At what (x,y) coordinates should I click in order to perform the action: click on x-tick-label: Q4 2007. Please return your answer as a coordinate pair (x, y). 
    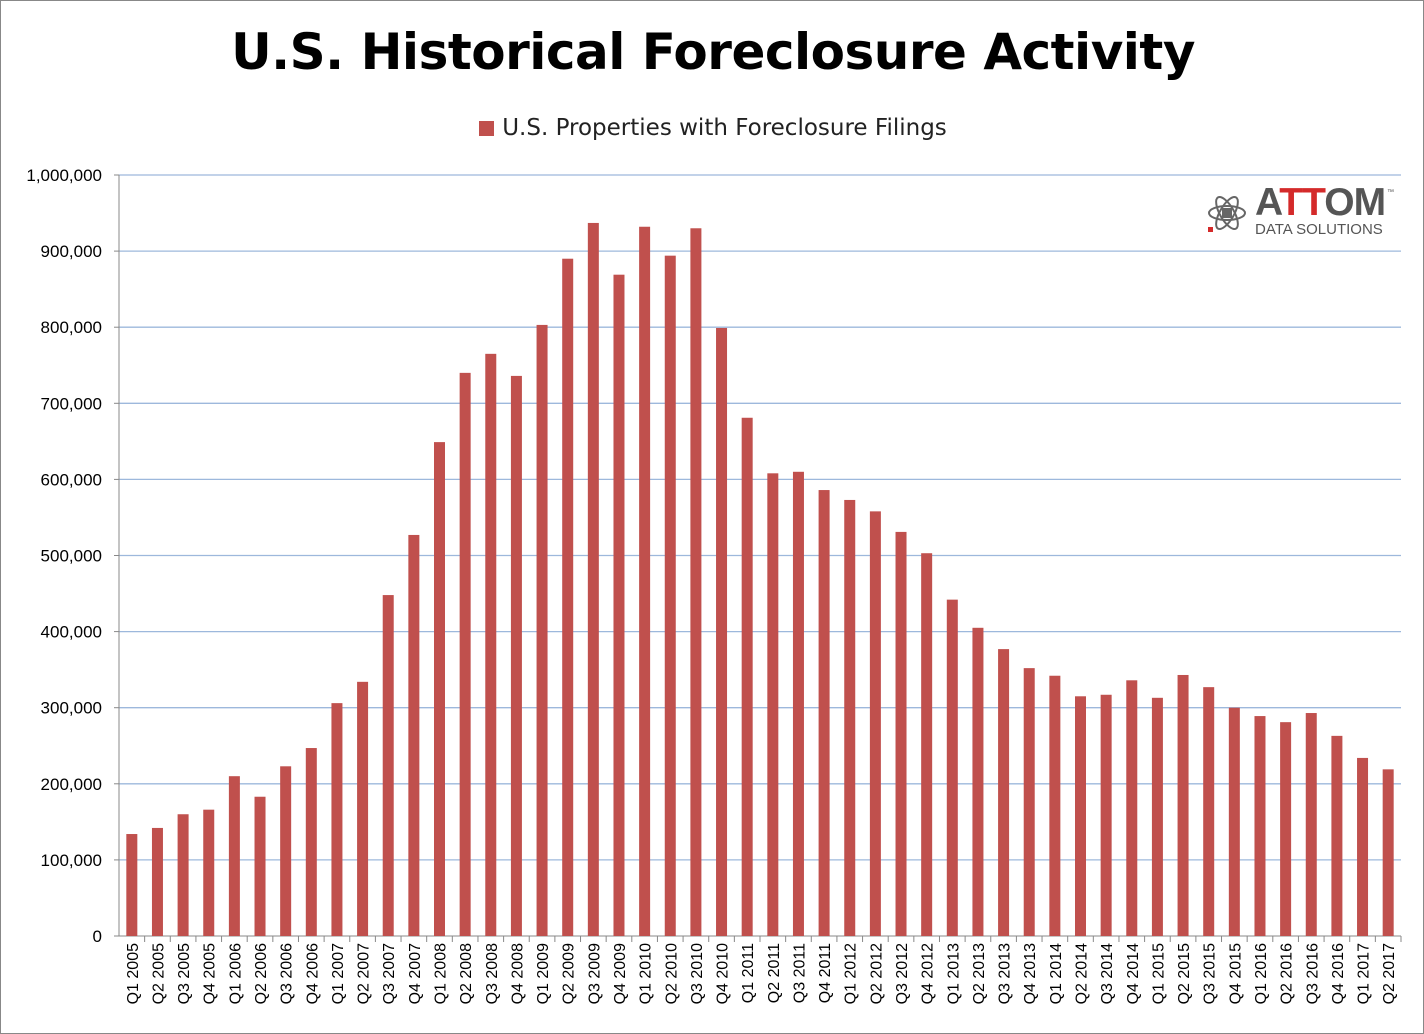
    Looking at the image, I should click on (415, 973).